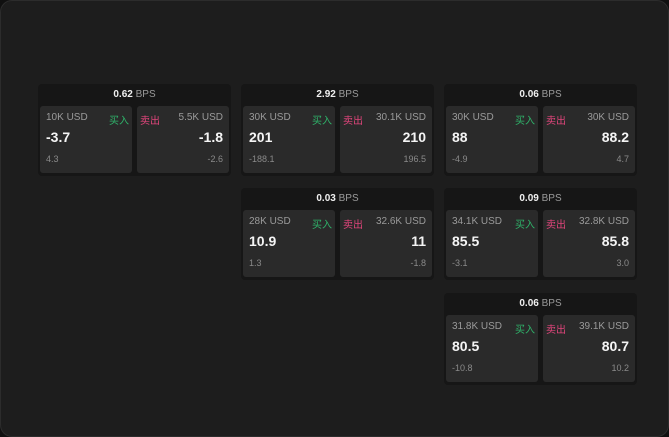 The image size is (669, 437). I want to click on buy-button: 28K USD 买入 10.9 1.3, so click(289, 243).